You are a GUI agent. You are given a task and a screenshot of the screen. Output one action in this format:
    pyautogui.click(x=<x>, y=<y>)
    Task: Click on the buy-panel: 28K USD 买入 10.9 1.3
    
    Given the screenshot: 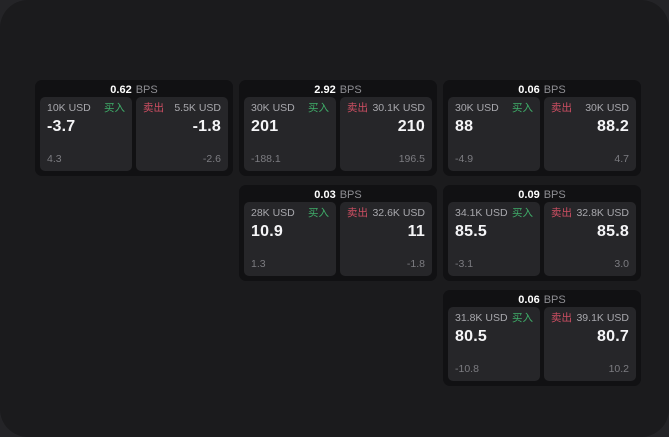 What is the action you would take?
    pyautogui.click(x=290, y=239)
    